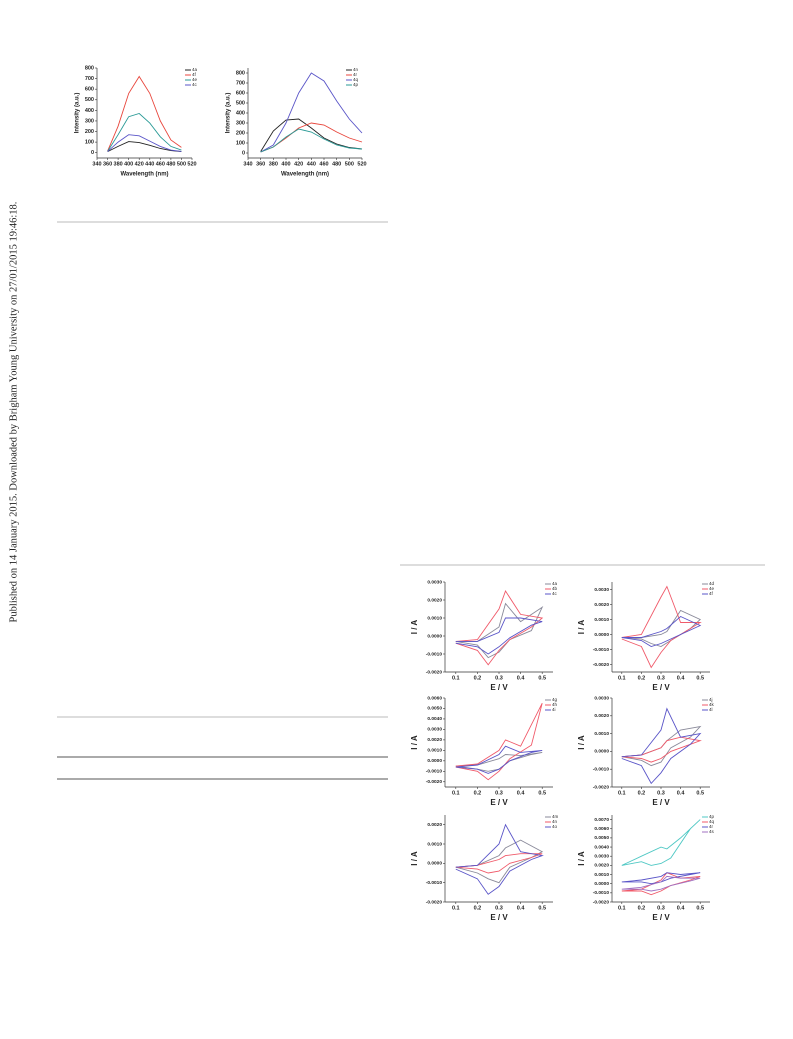  Describe the element at coordinates (601, 829) in the screenshot. I see `y-tick-label: 0.0060` at that location.